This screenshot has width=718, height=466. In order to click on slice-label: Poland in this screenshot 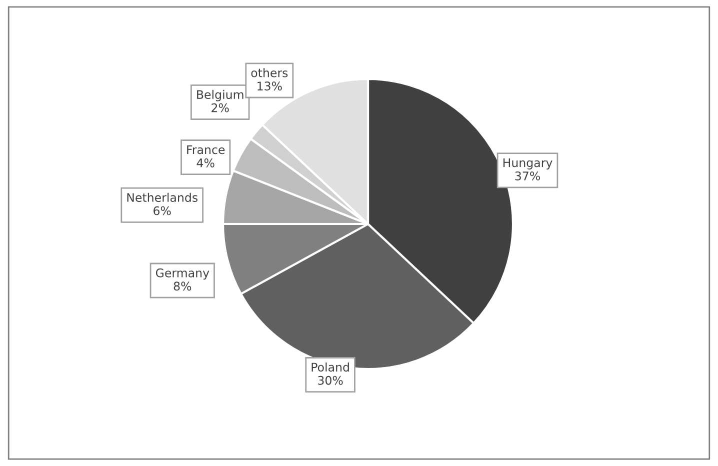, I will do `click(330, 367)`.